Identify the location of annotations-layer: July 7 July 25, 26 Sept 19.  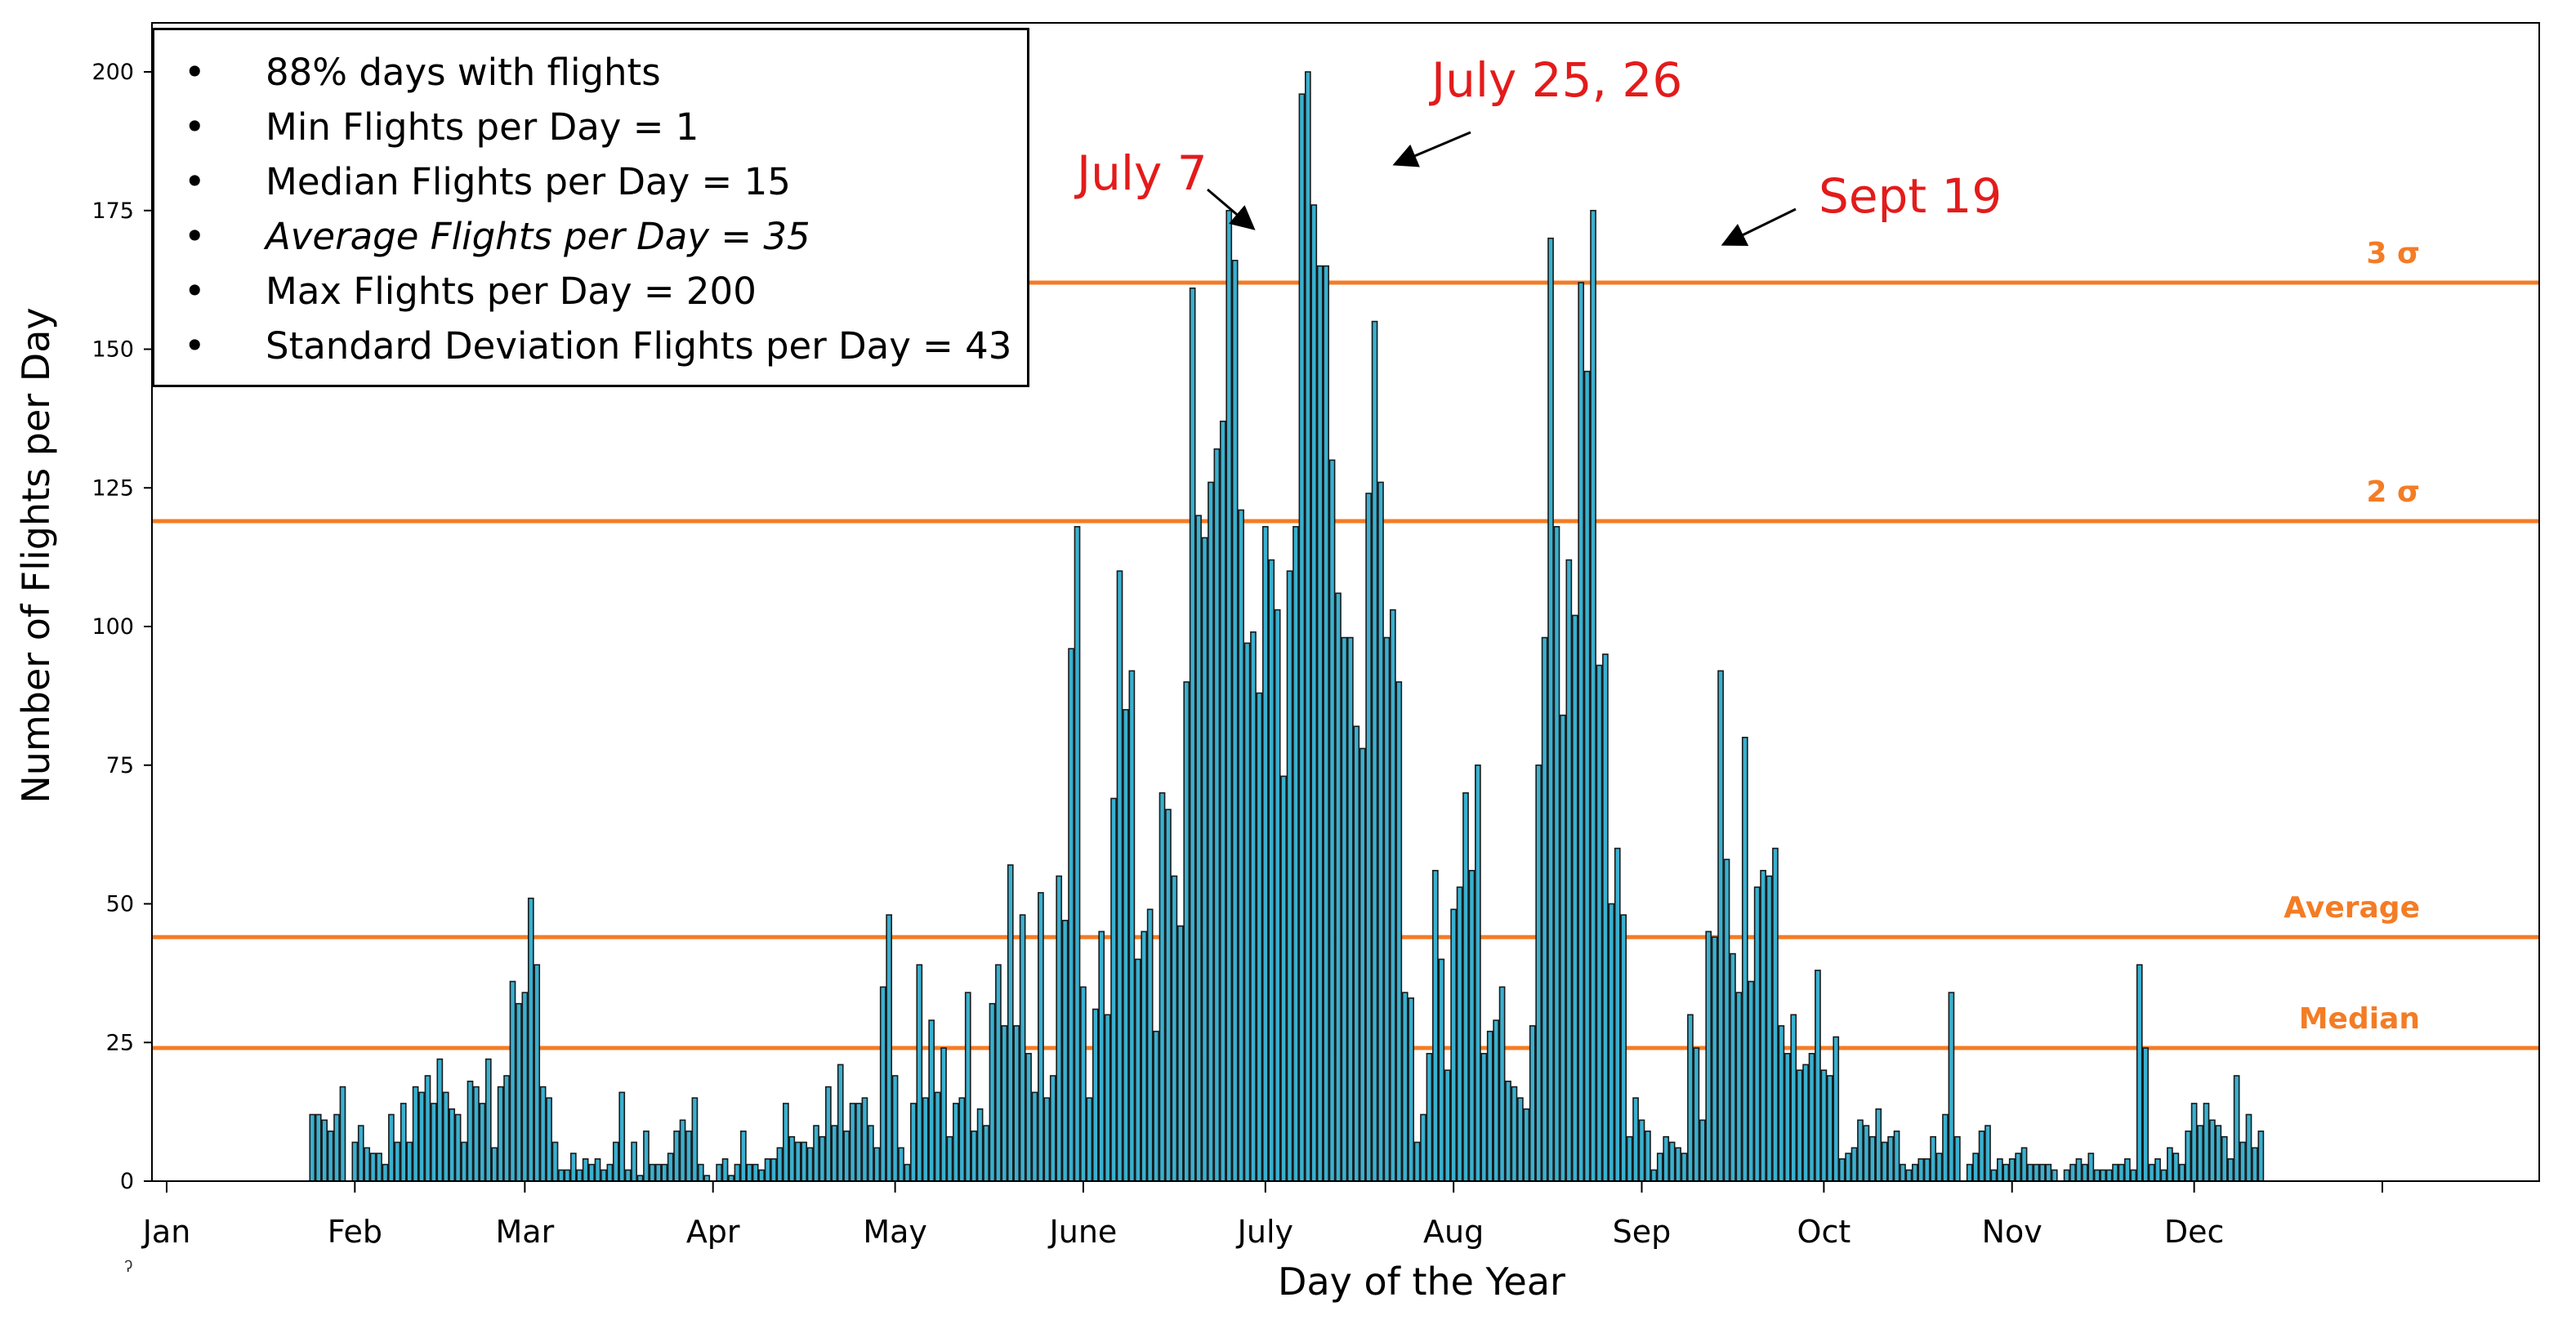
(1538, 149).